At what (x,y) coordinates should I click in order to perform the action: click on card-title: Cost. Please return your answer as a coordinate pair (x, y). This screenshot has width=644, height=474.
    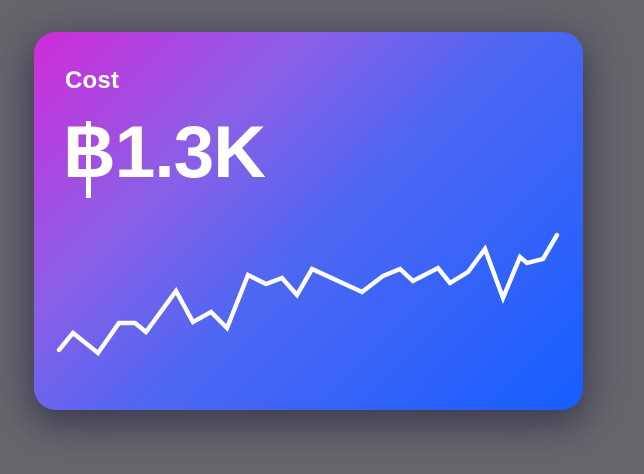
    Looking at the image, I should click on (92, 80).